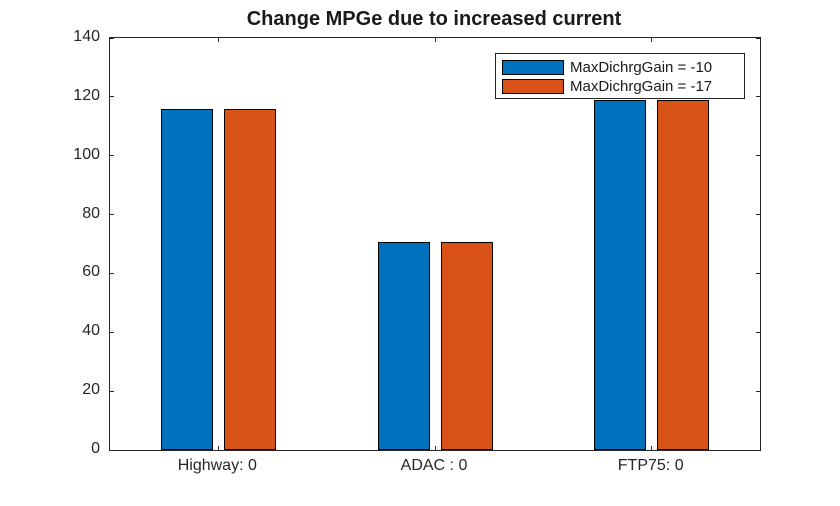 Image resolution: width=840 pixels, height=506 pixels. I want to click on legend-label-series1: MaxDichrgGain = -10, so click(641, 67).